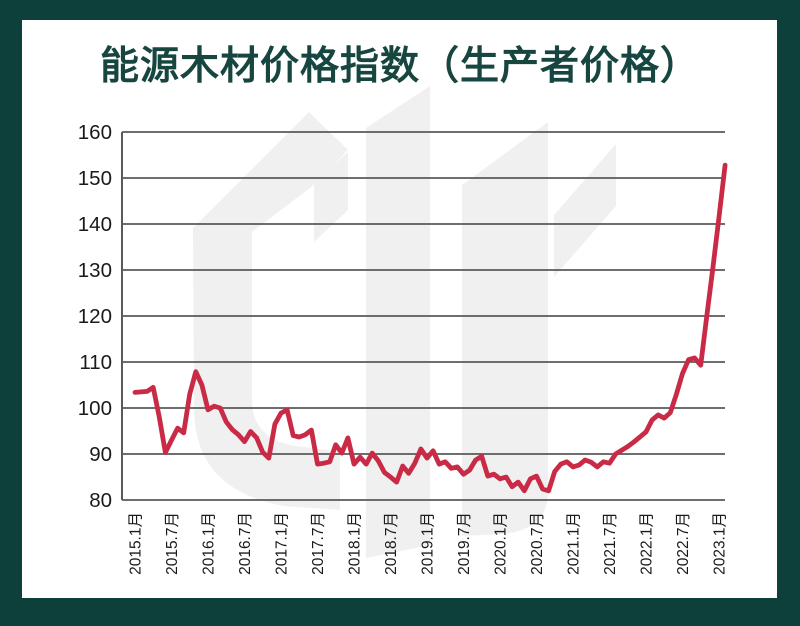 This screenshot has width=800, height=626. Describe the element at coordinates (281, 543) in the screenshot. I see `x-axis-label: 2017.1月` at that location.